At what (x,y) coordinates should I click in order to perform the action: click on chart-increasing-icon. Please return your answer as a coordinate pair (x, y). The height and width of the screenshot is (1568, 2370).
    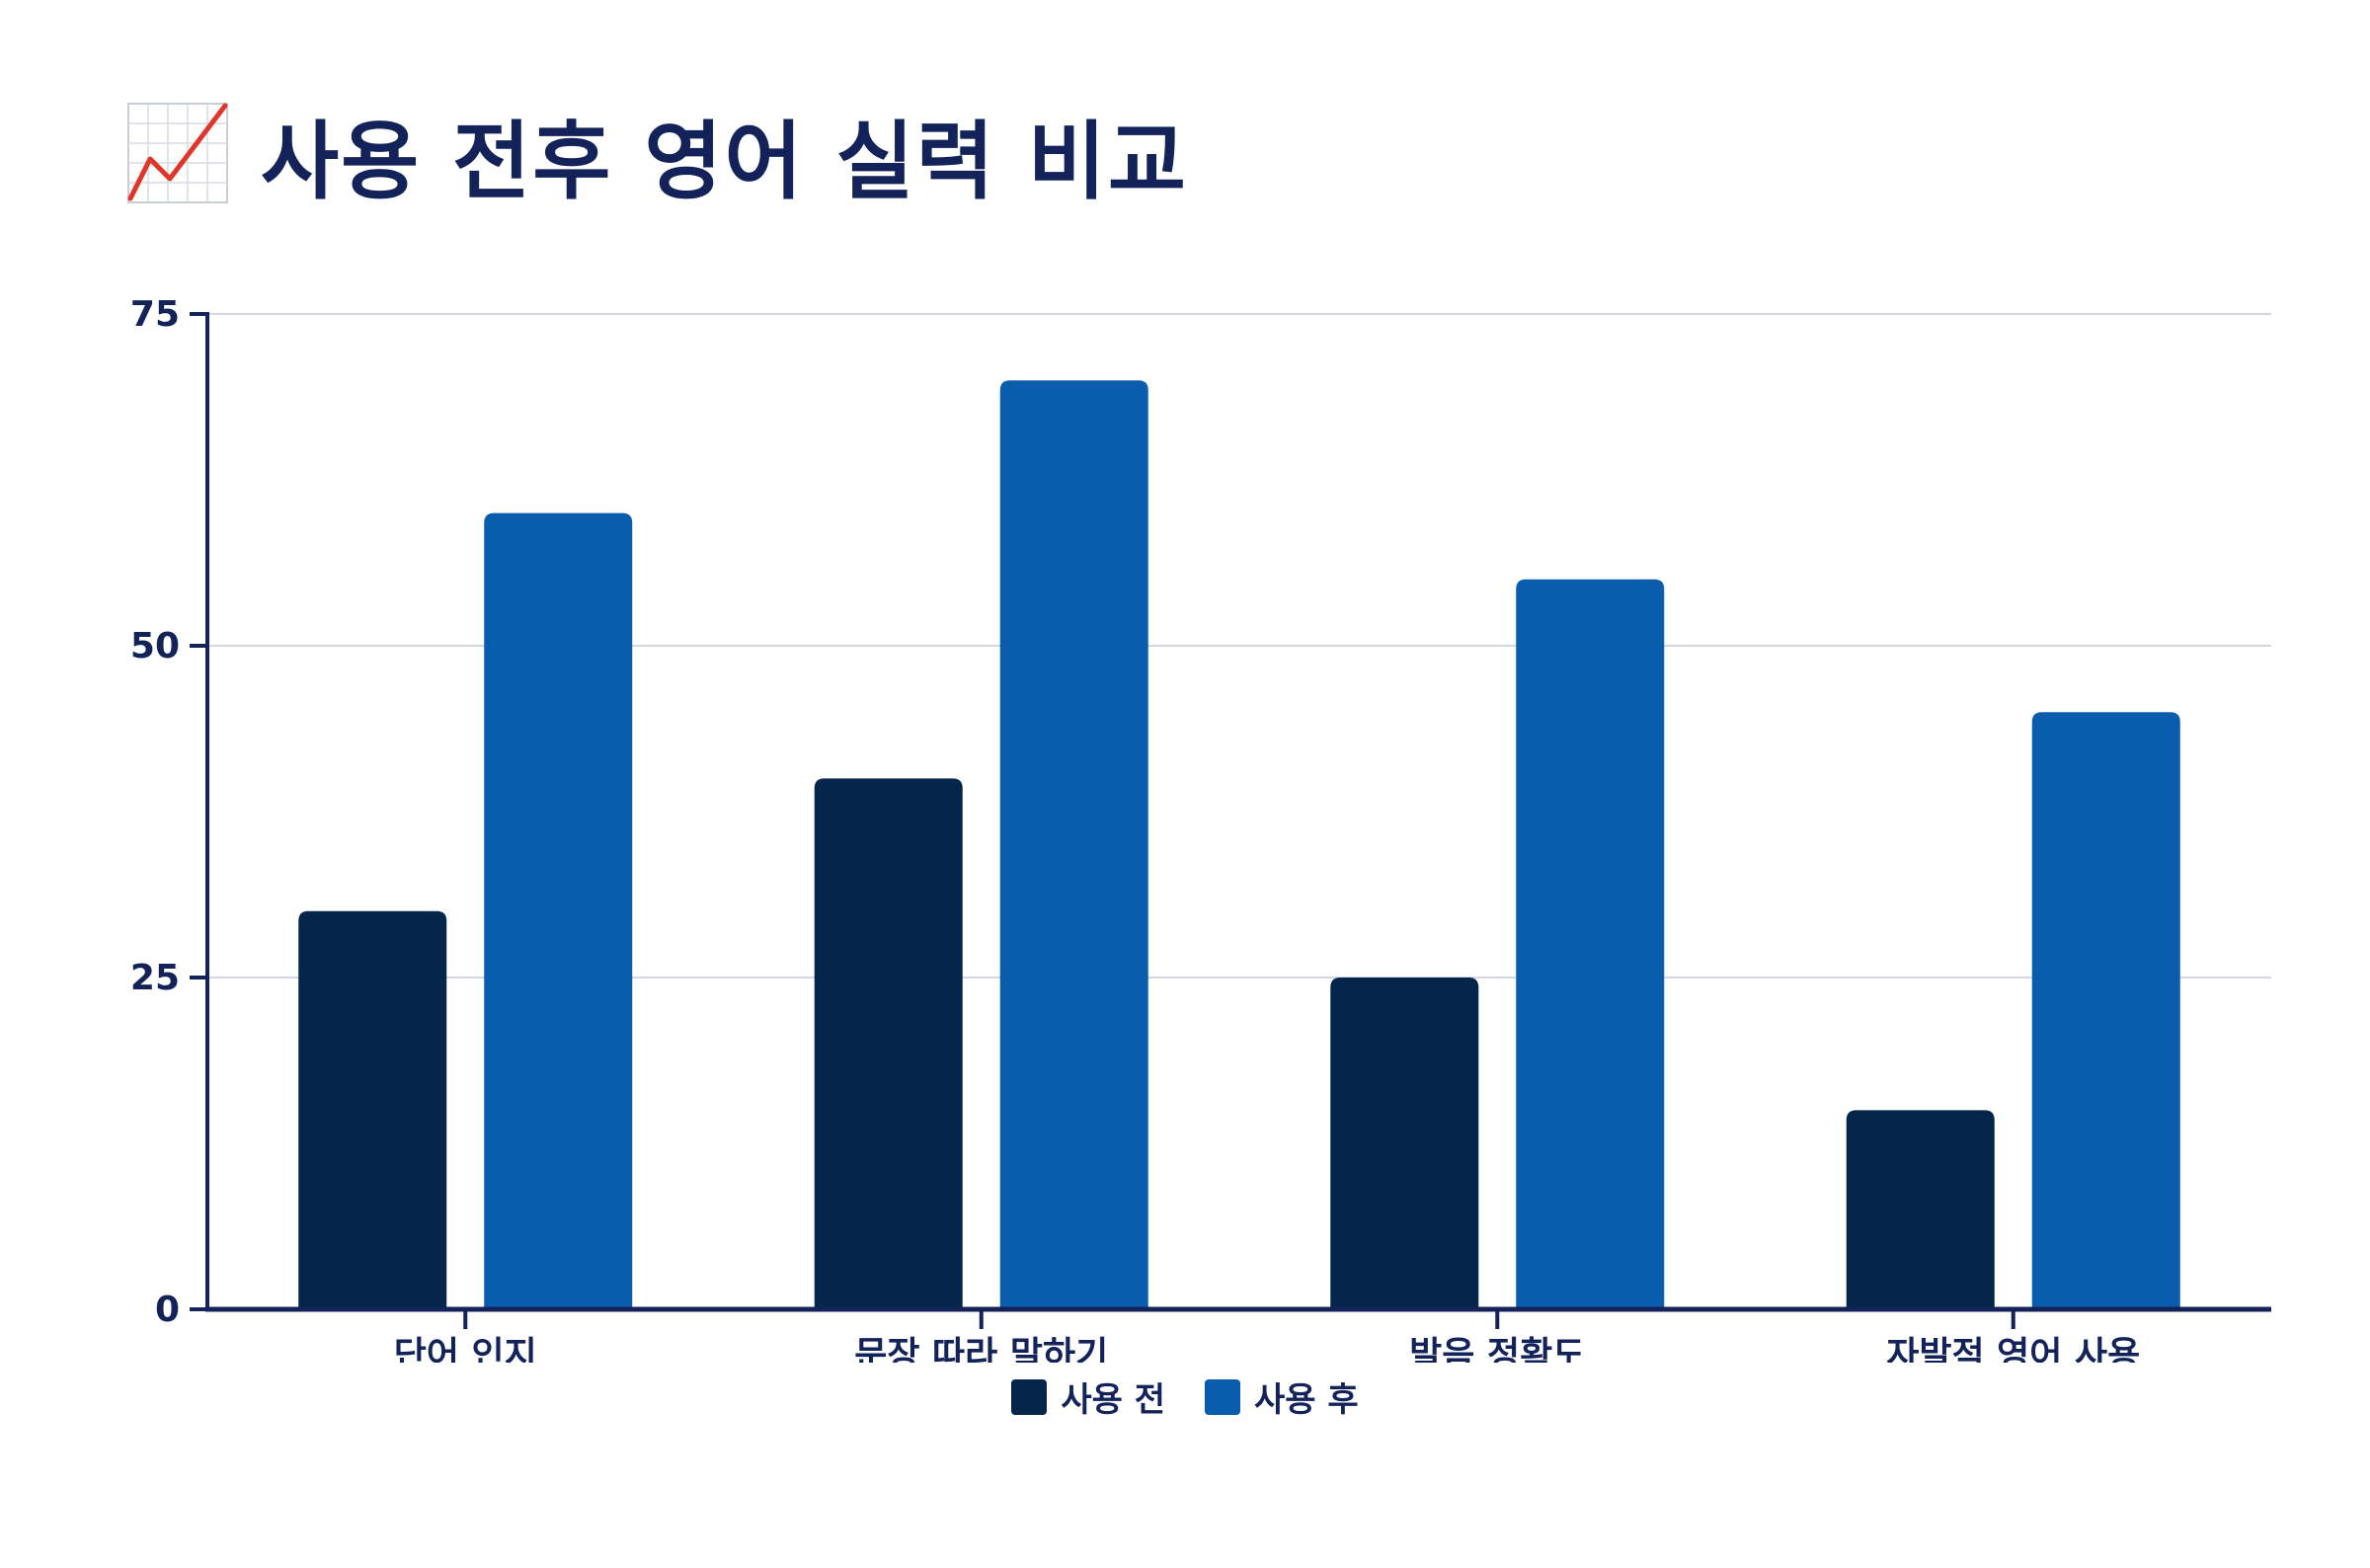
    Looking at the image, I should click on (177, 153).